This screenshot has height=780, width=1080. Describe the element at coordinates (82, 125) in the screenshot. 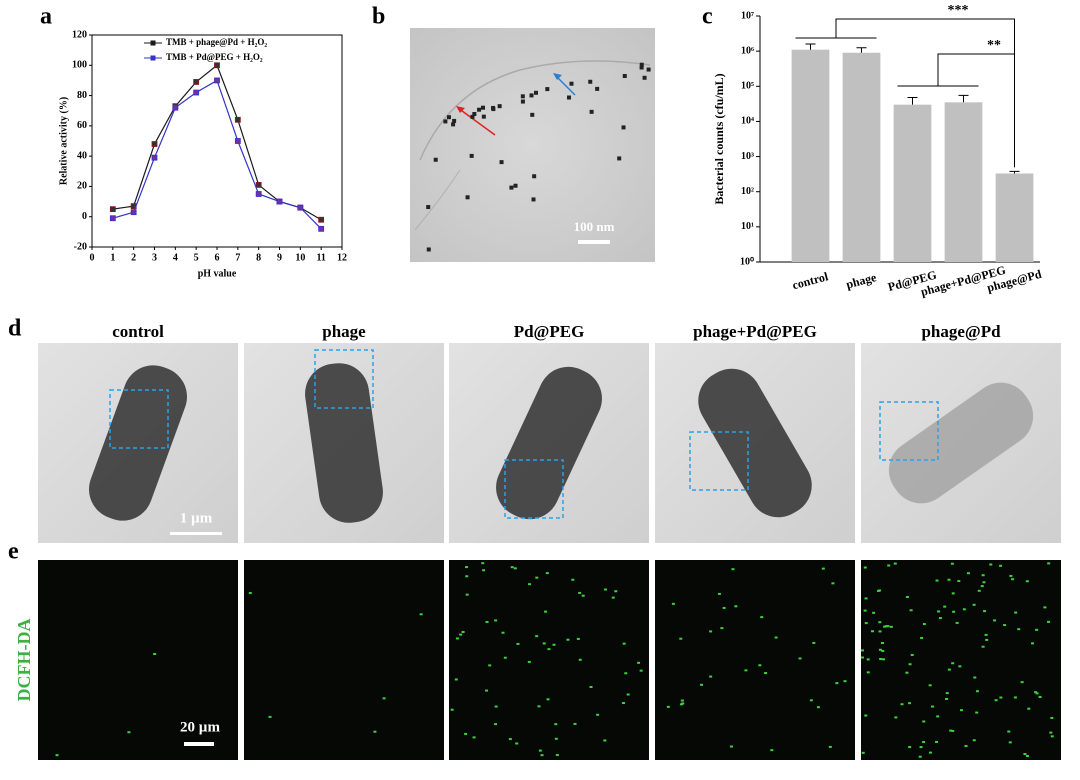

I see `y-tick-label: 60` at that location.